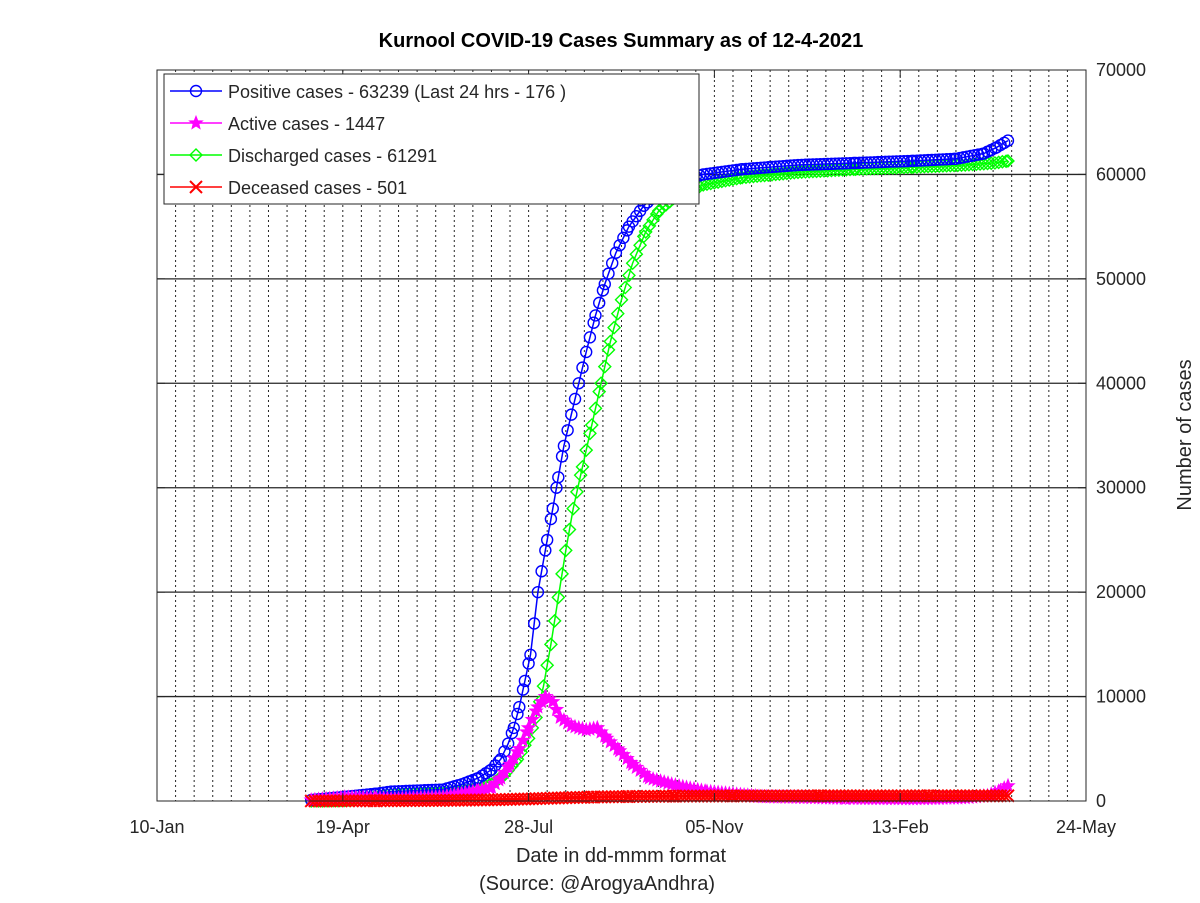 The height and width of the screenshot is (903, 1200). What do you see at coordinates (597, 884) in the screenshot?
I see `x-axis-source: (Source: @ArogyaAndhra)` at bounding box center [597, 884].